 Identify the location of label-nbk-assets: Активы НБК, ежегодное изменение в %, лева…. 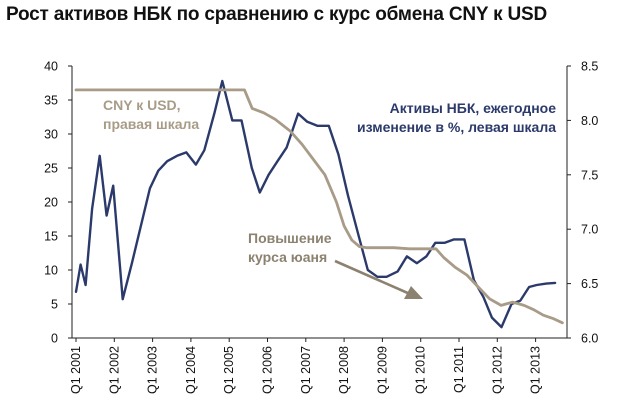
(456, 117).